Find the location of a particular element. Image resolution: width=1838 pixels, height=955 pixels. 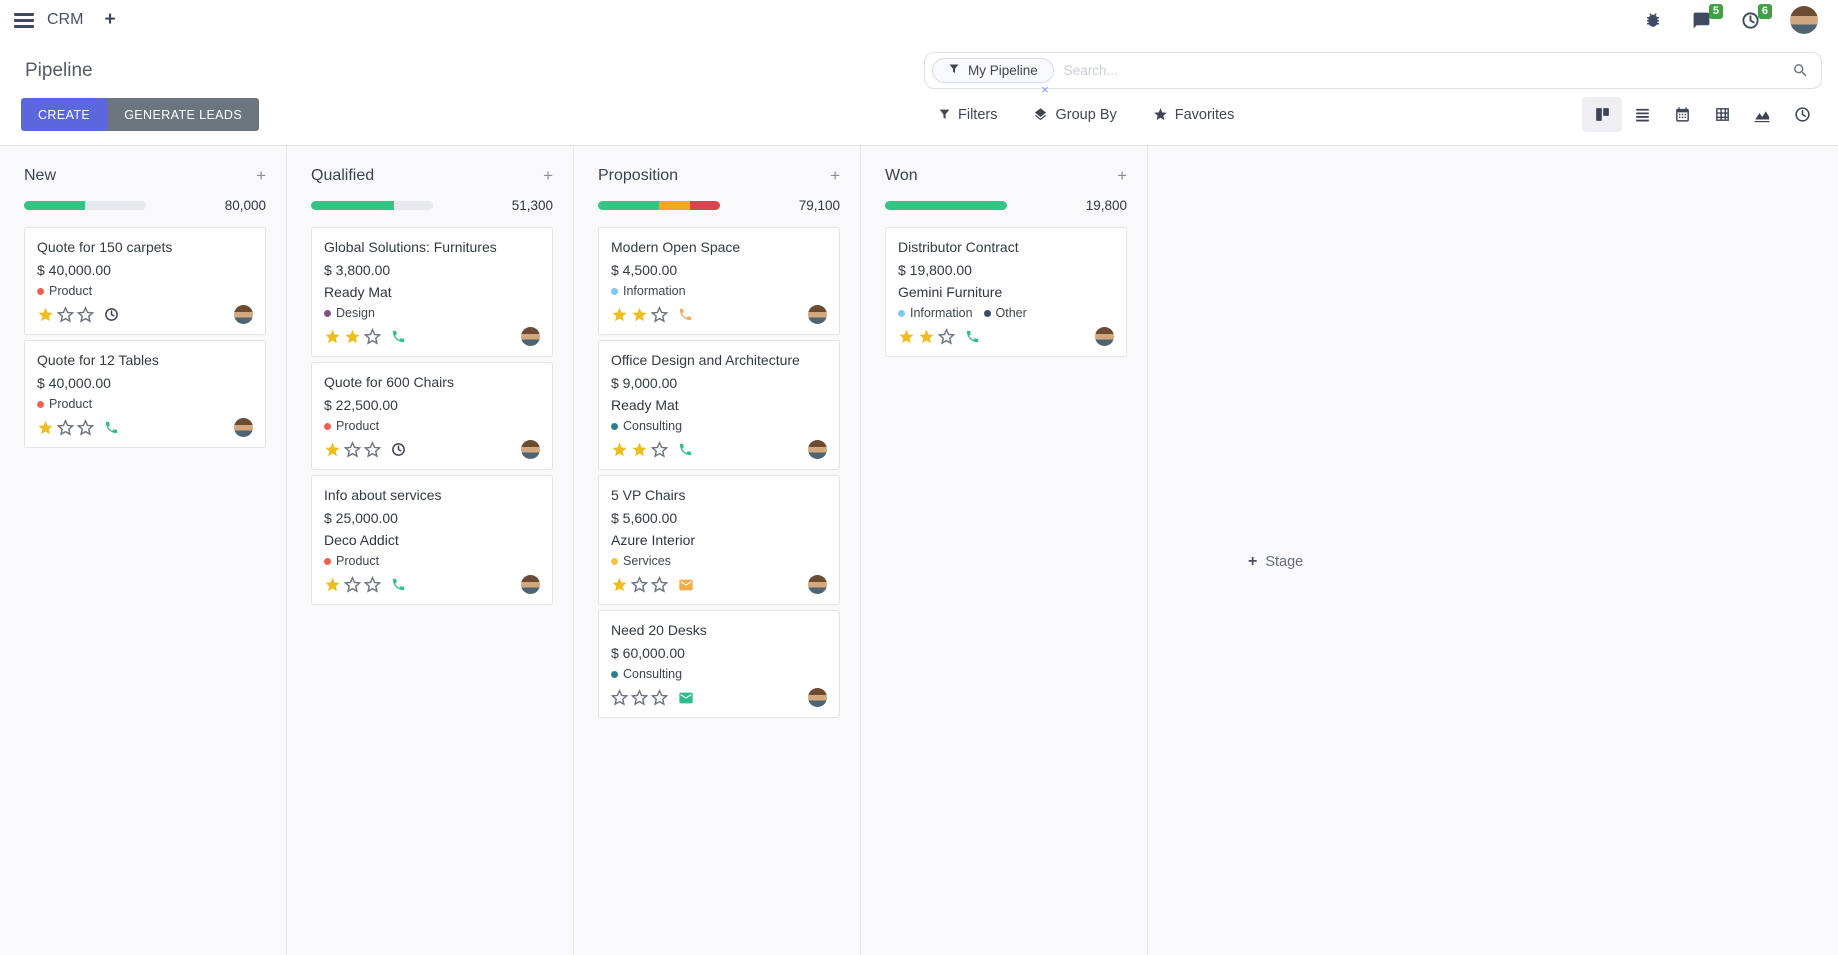

view-graph-button is located at coordinates (1762, 114).